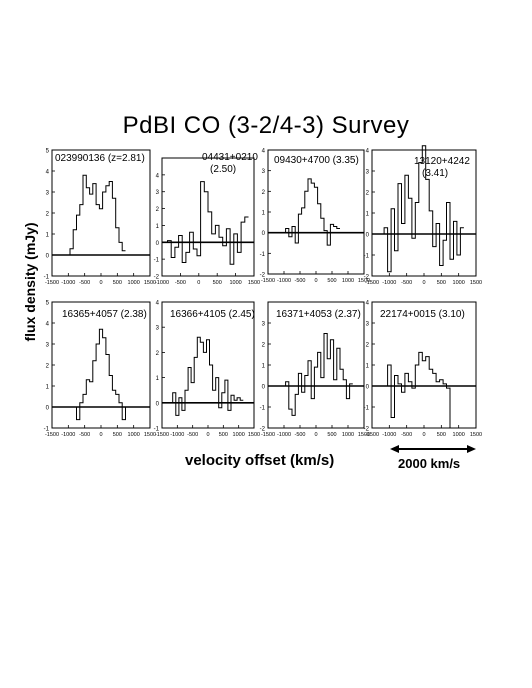  What do you see at coordinates (48, 304) in the screenshot?
I see `y-tick-label: 5` at bounding box center [48, 304].